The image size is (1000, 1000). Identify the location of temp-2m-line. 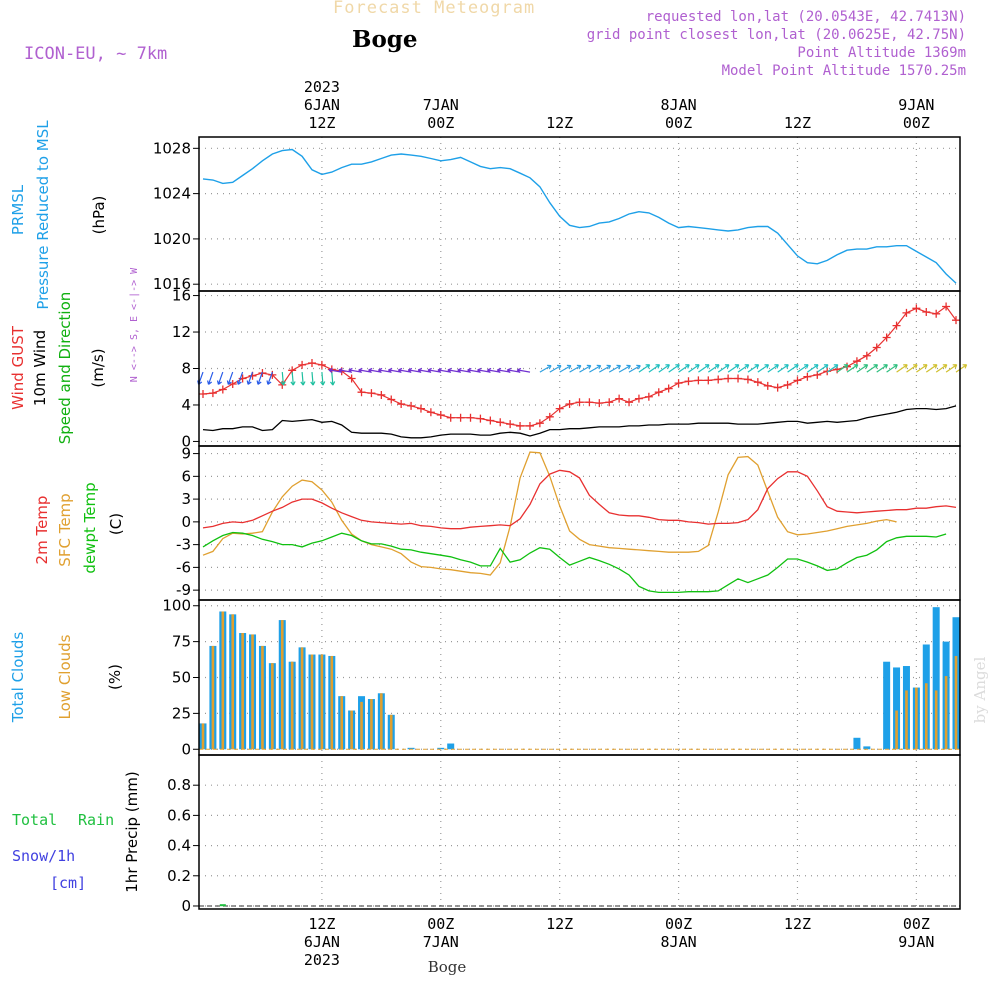
(579, 499).